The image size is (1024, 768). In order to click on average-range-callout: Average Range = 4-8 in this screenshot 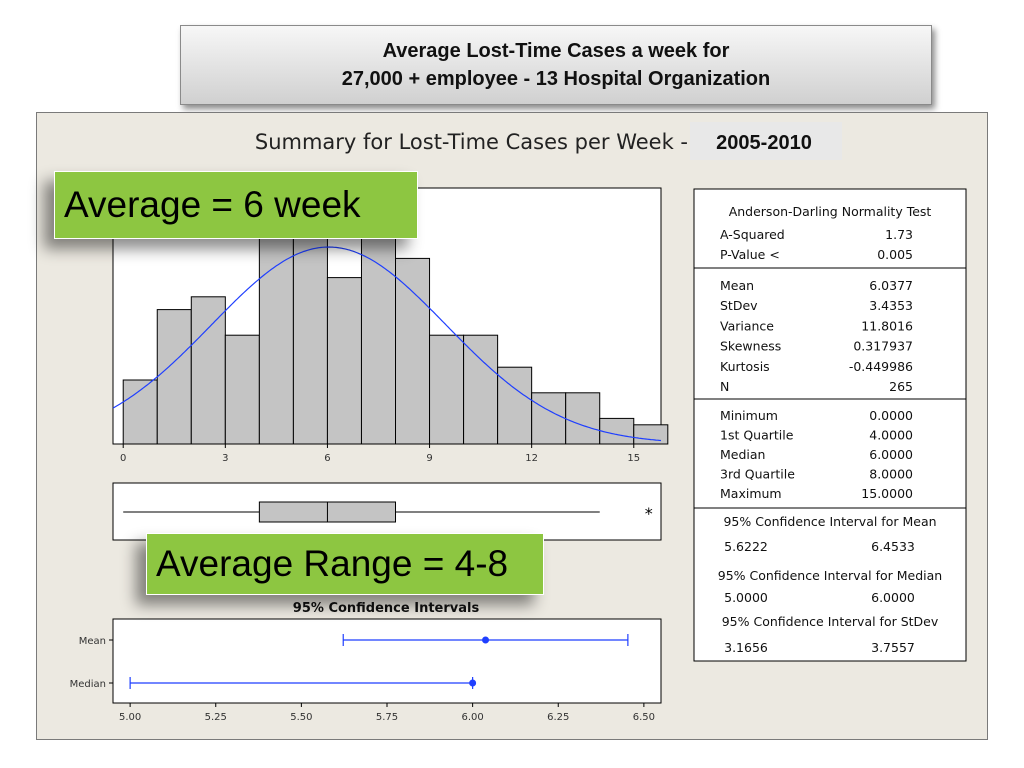, I will do `click(345, 564)`.